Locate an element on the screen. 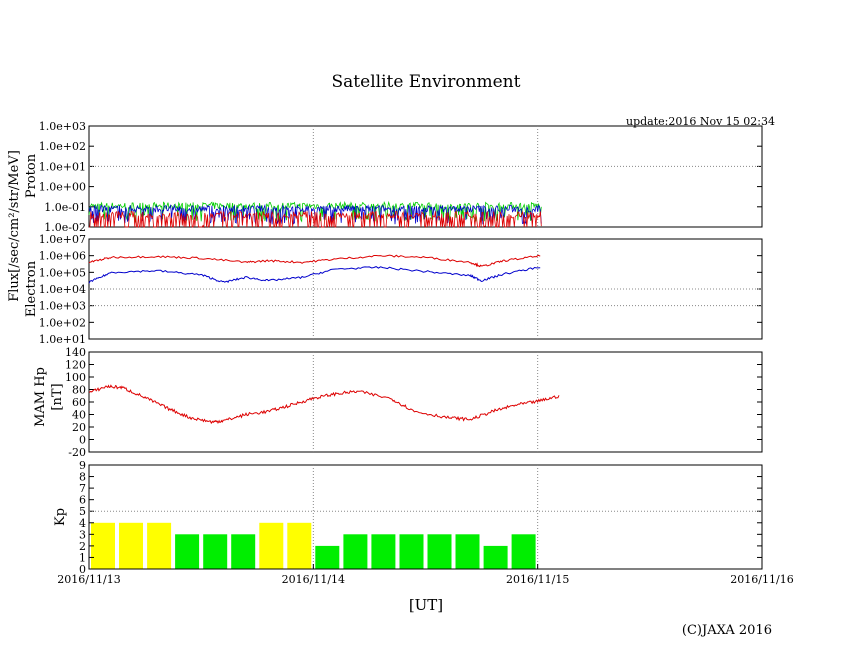  kp-ytick-label: 8 is located at coordinates (82, 477).